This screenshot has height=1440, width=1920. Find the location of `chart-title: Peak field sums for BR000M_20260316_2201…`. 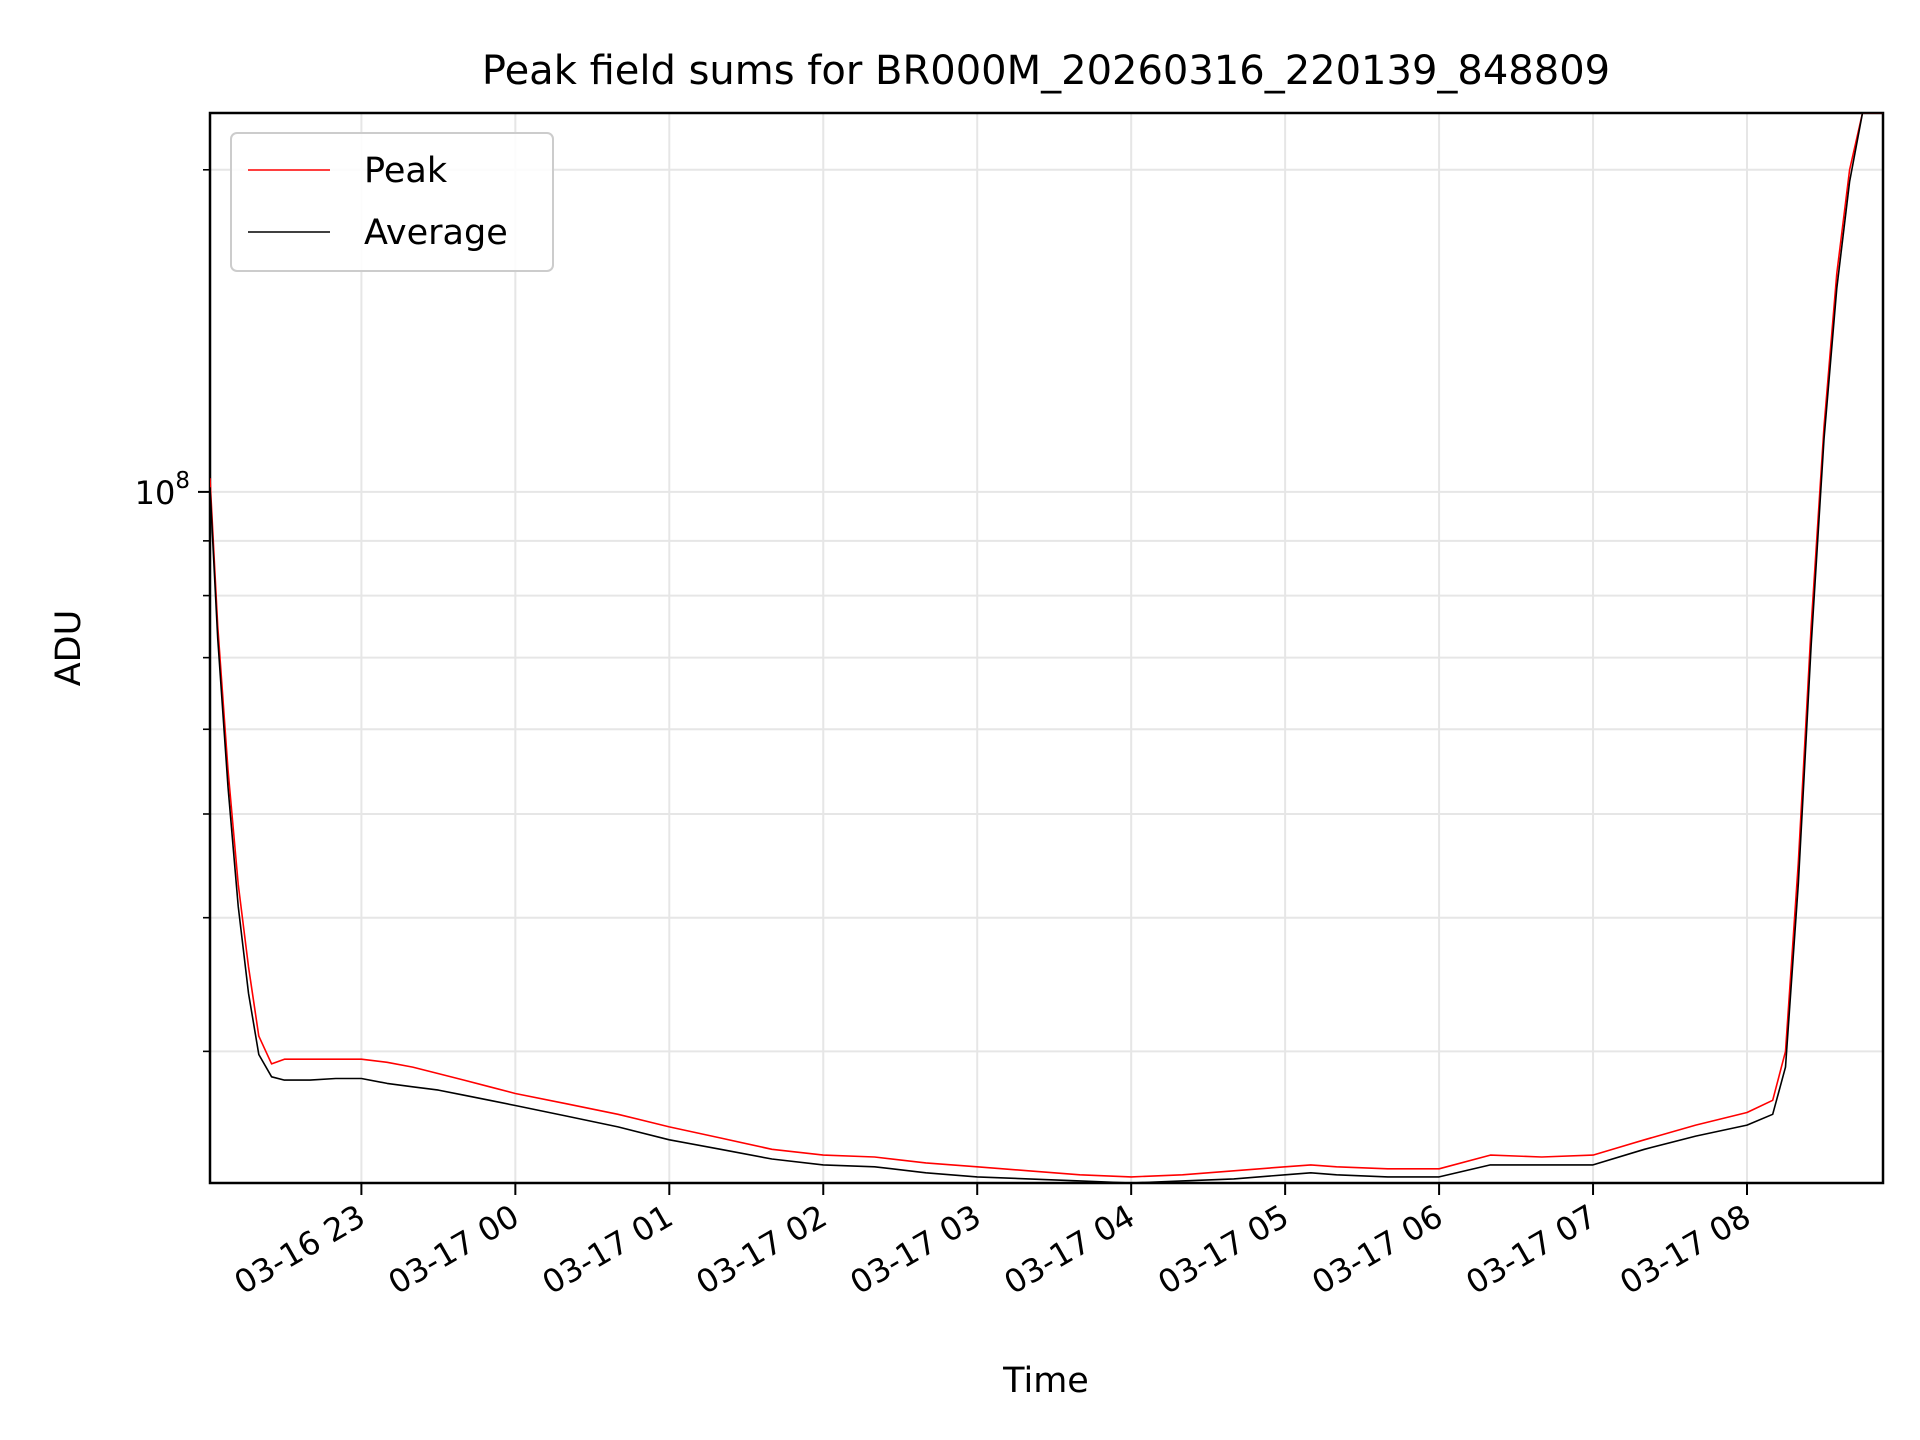

chart-title: Peak field sums for BR000M_20260316_2201… is located at coordinates (1046, 71).